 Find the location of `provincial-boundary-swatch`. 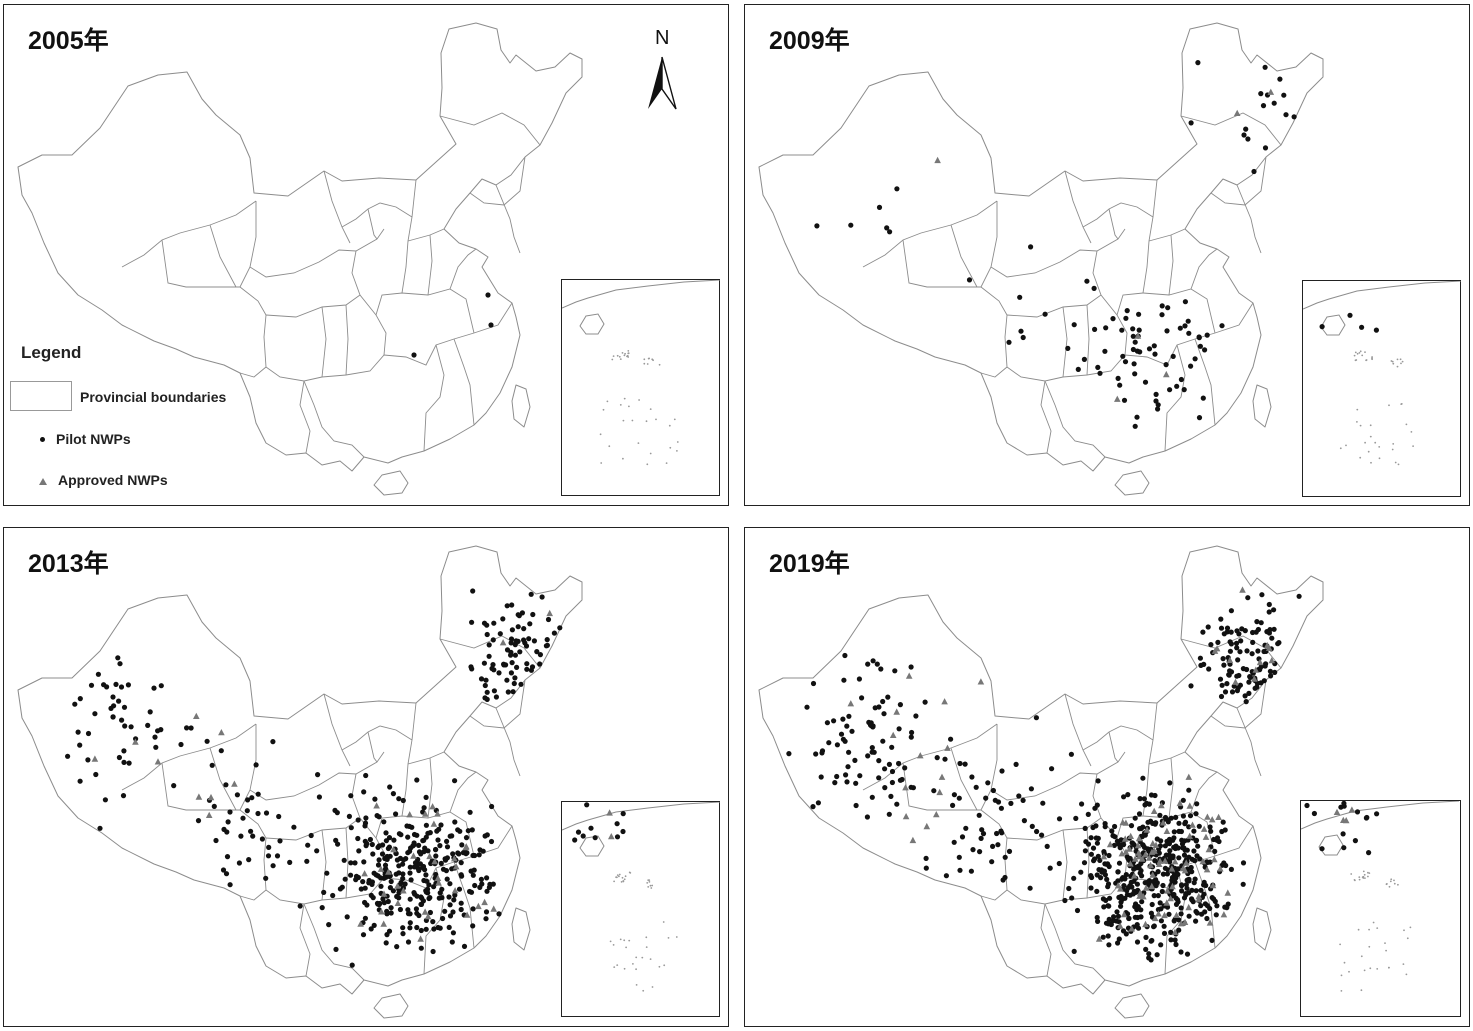

provincial-boundary-swatch is located at coordinates (41, 396).